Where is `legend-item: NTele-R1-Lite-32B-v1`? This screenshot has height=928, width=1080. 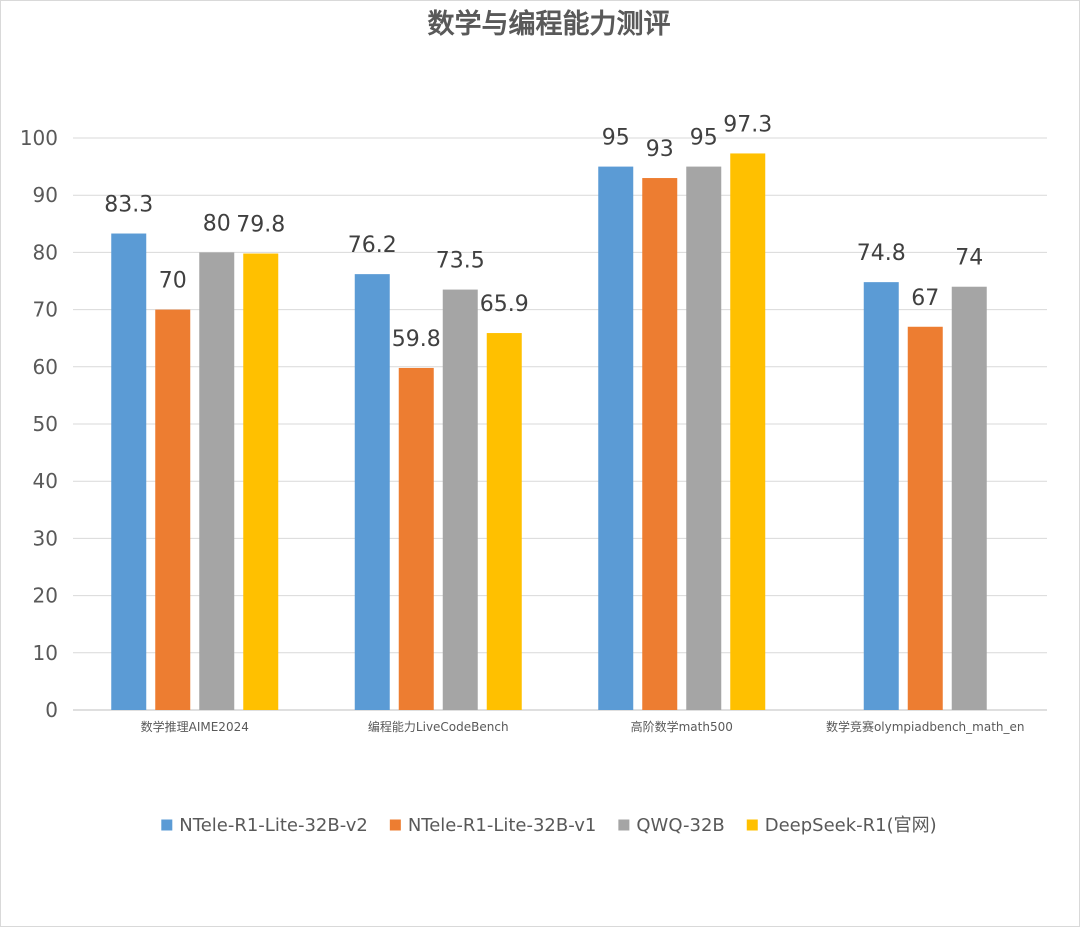
legend-item: NTele-R1-Lite-32B-v1 is located at coordinates (493, 825).